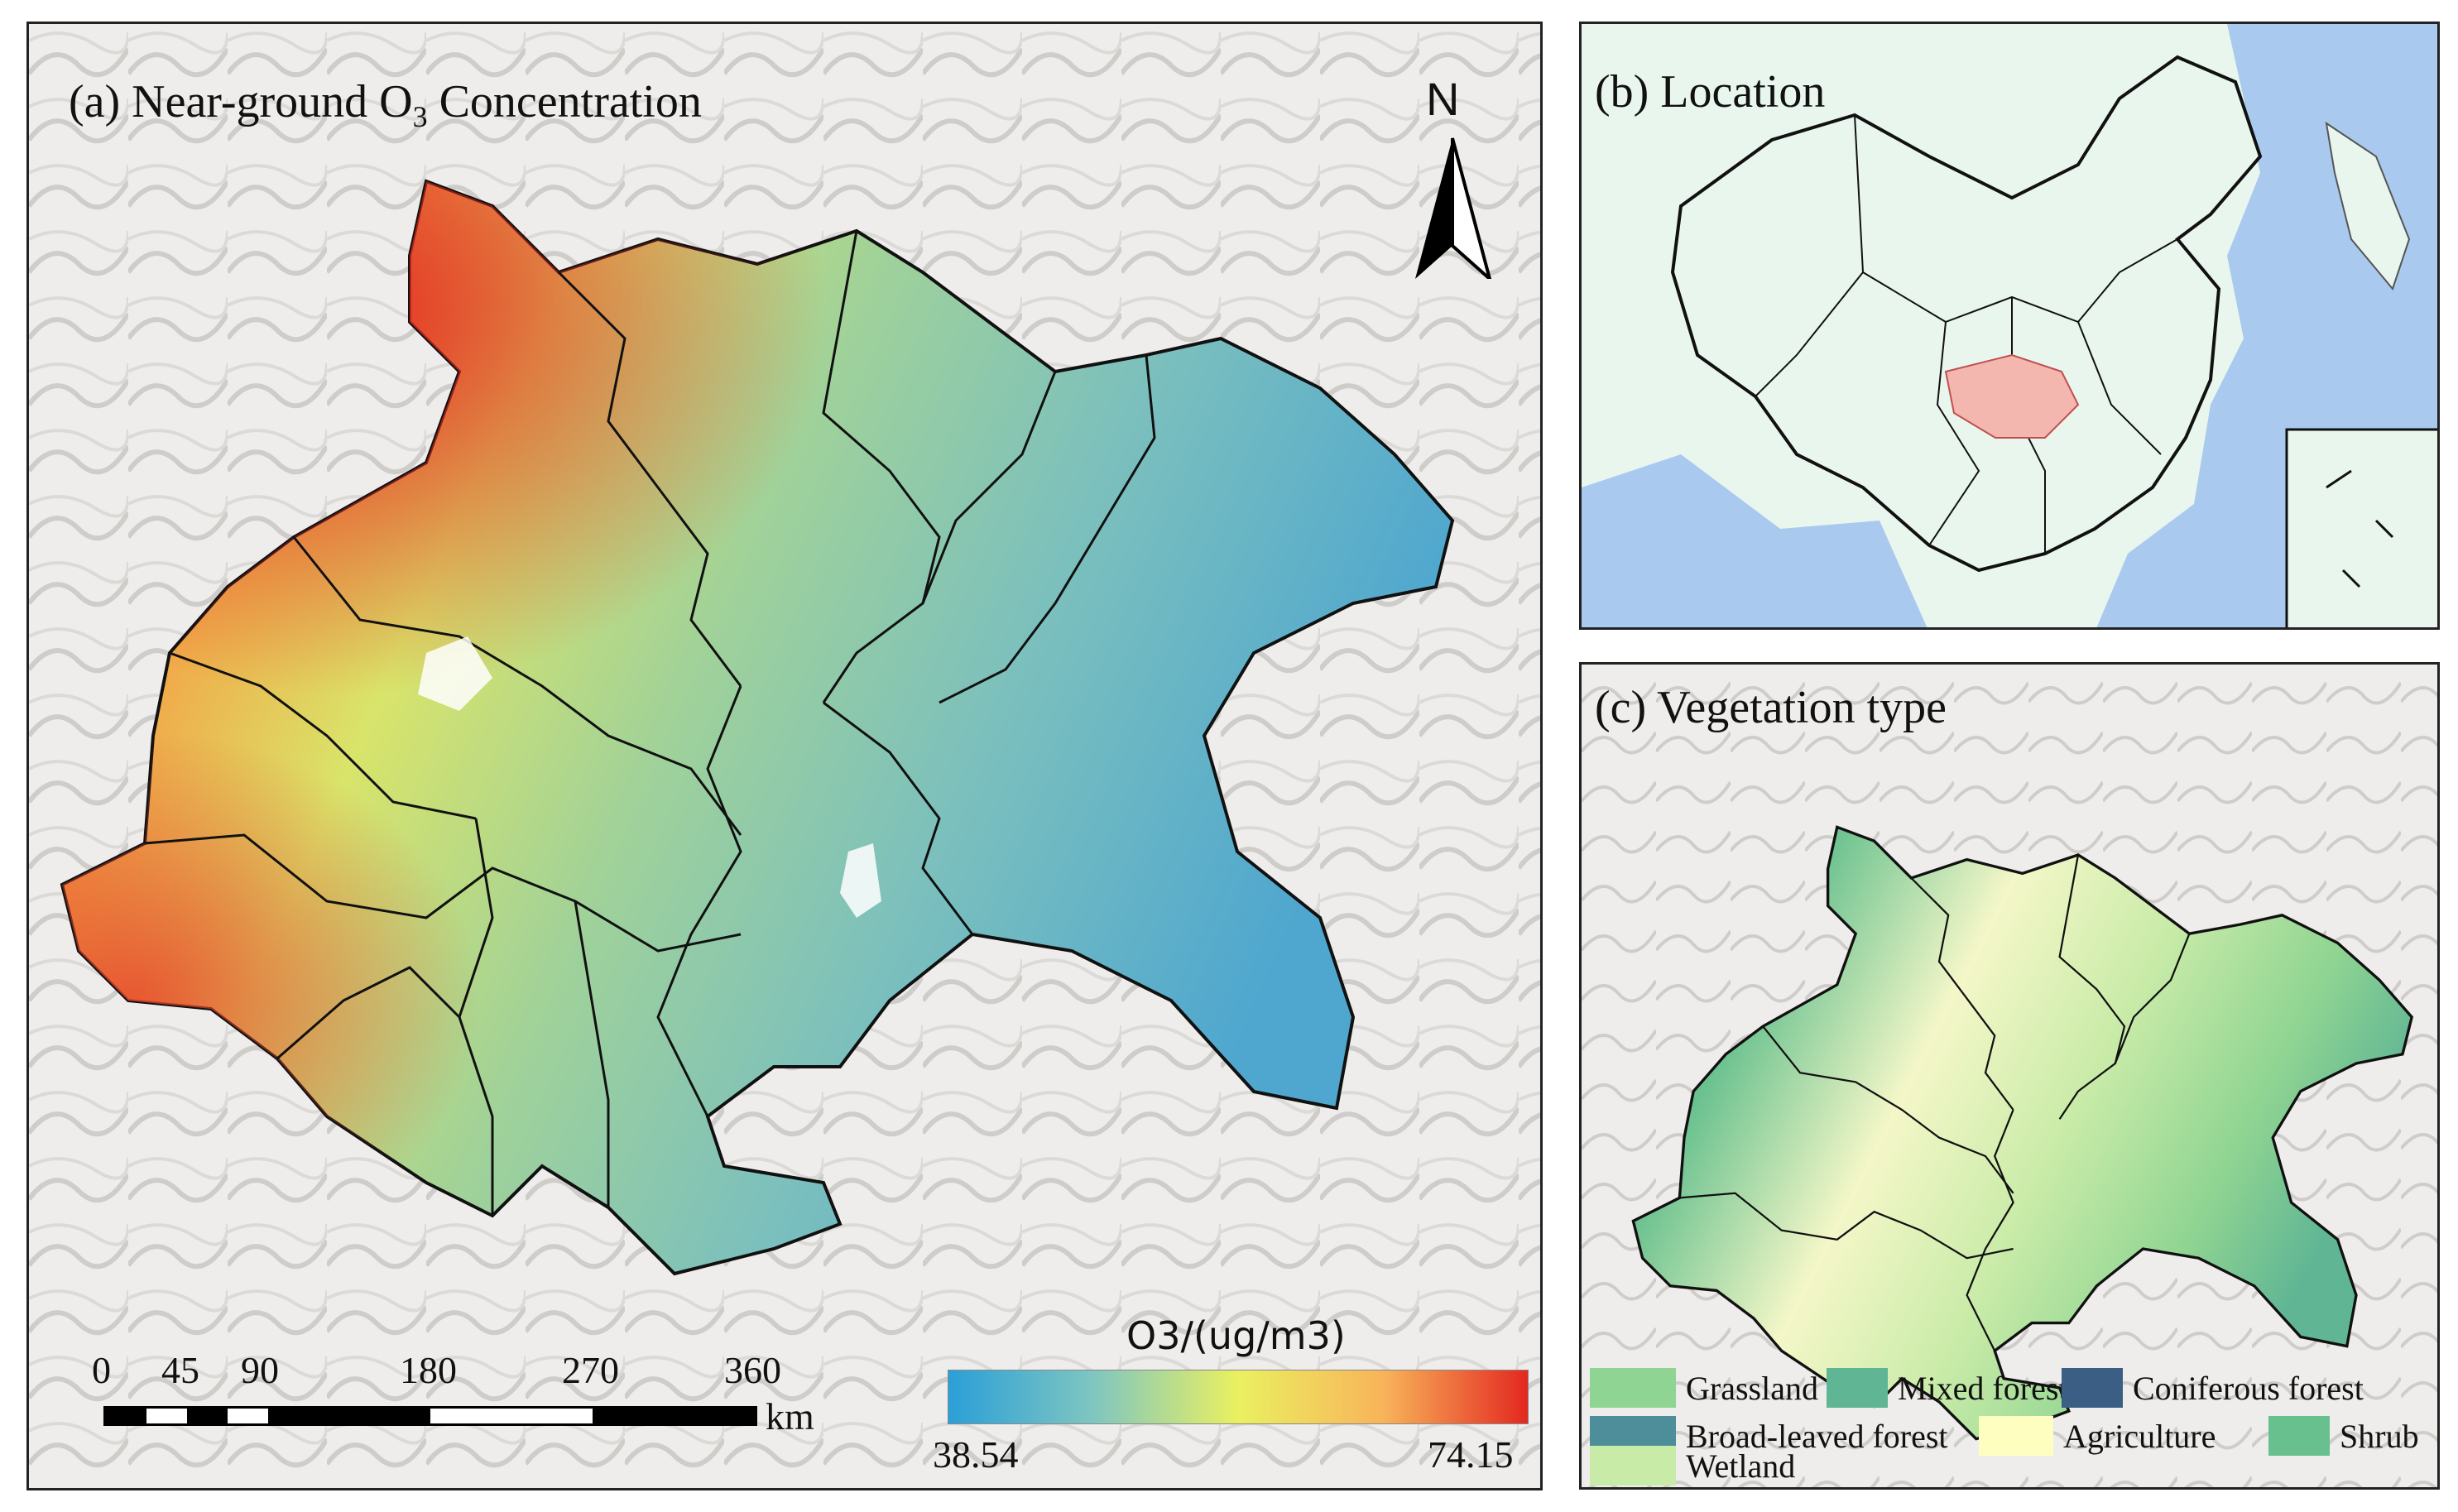  What do you see at coordinates (2343, 1436) in the screenshot?
I see `legend-item-shrub: Shrub` at bounding box center [2343, 1436].